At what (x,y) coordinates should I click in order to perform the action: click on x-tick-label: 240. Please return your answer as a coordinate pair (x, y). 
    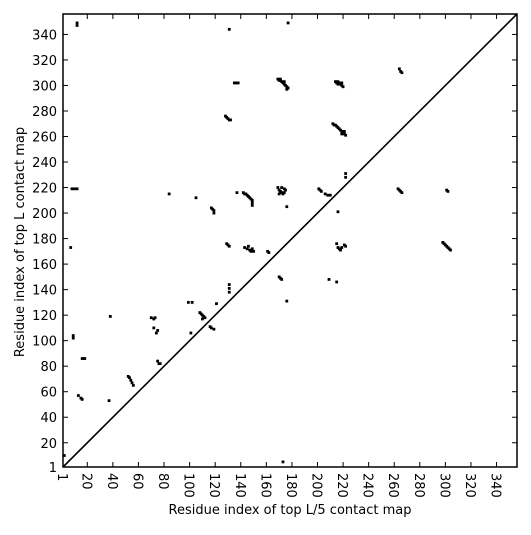
    Looking at the image, I should click on (367, 485).